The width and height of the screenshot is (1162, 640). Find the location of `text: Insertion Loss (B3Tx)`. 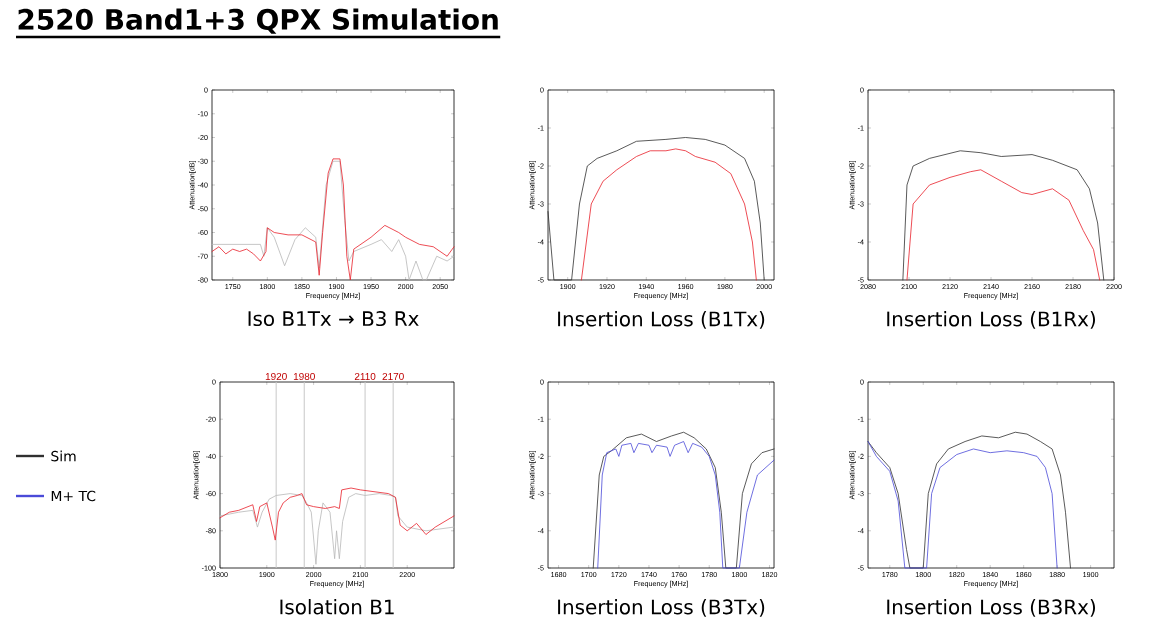

text: Insertion Loss (B3Tx) is located at coordinates (661, 608).